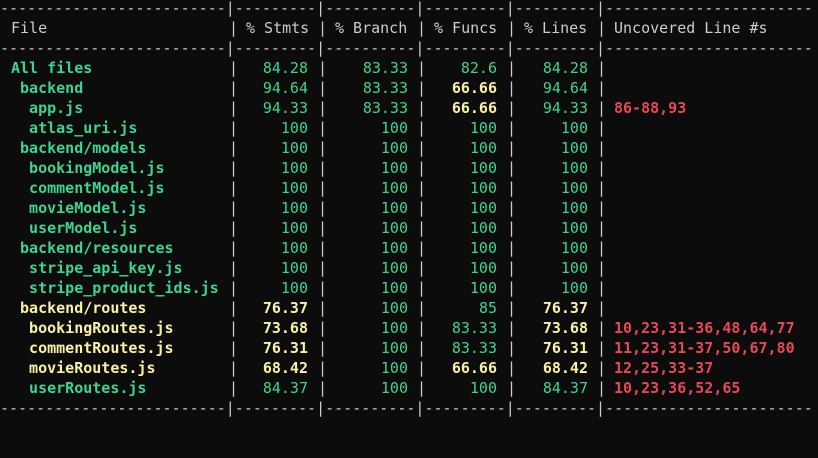  Describe the element at coordinates (466, 28) in the screenshot. I see `header-funcs: % Funcs` at that location.